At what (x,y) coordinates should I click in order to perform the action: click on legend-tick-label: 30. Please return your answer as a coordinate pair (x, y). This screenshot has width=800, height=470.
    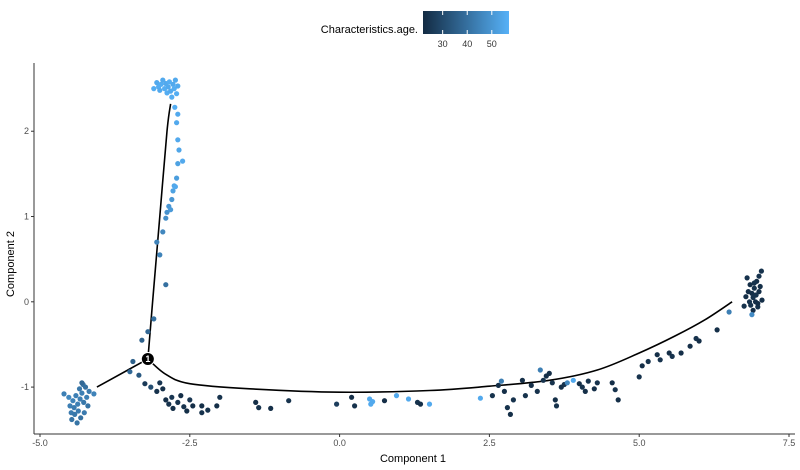
    Looking at the image, I should click on (443, 44).